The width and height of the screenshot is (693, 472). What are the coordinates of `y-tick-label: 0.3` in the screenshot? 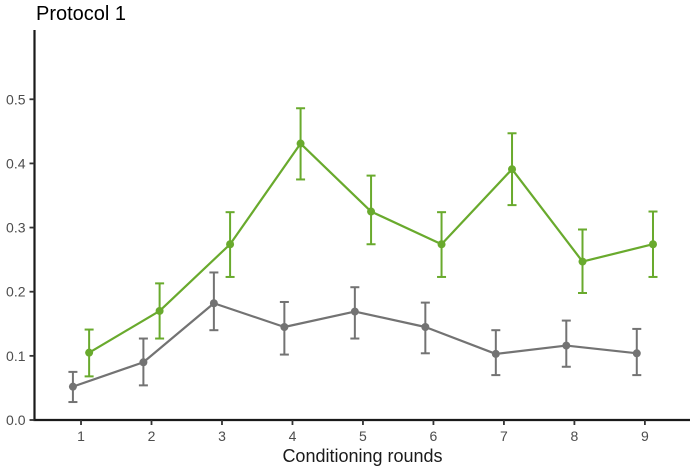 It's located at (16, 228).